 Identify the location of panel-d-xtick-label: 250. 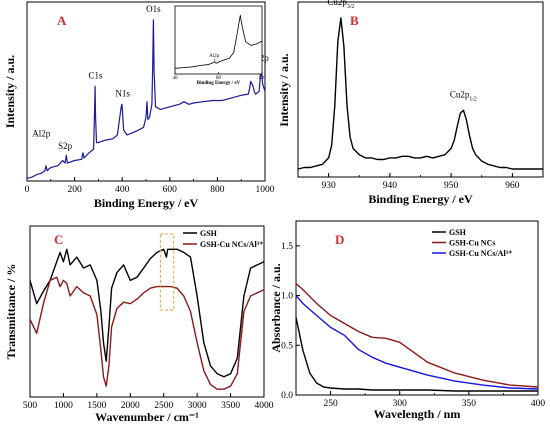
(330, 404).